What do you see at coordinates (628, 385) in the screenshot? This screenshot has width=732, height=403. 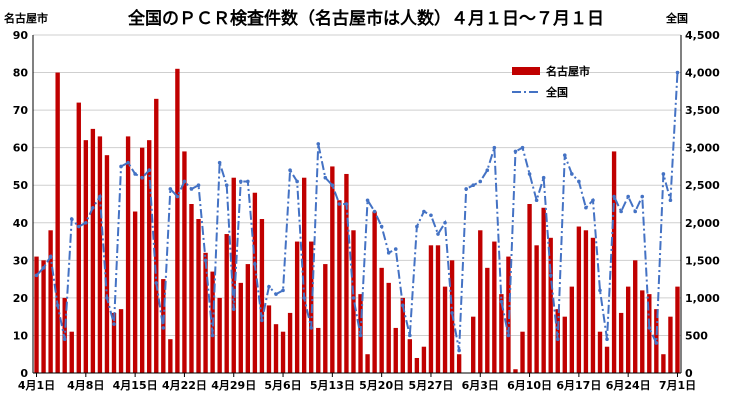 I see `x-tick-label: 6月24日` at bounding box center [628, 385].